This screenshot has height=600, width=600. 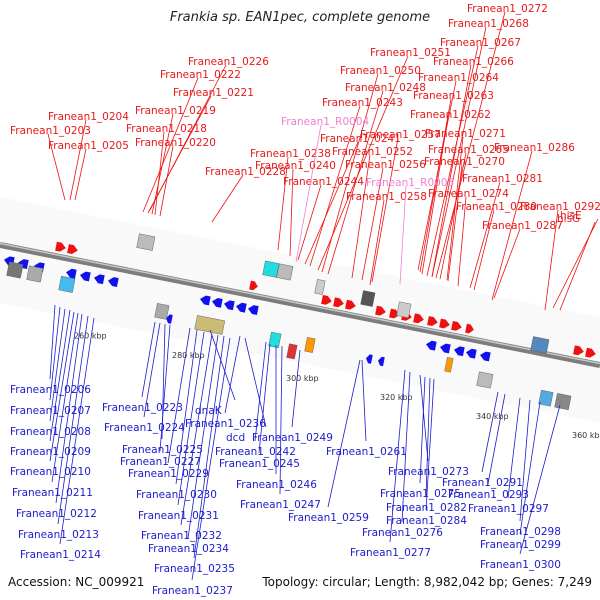 I want to click on top-gene-label: hisG, so click(x=568, y=219).